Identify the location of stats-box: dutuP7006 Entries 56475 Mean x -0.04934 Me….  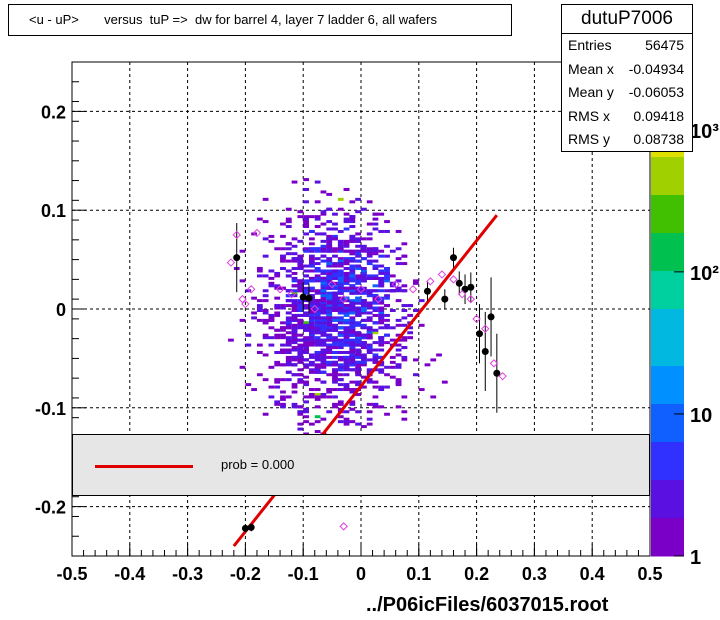
(627, 78).